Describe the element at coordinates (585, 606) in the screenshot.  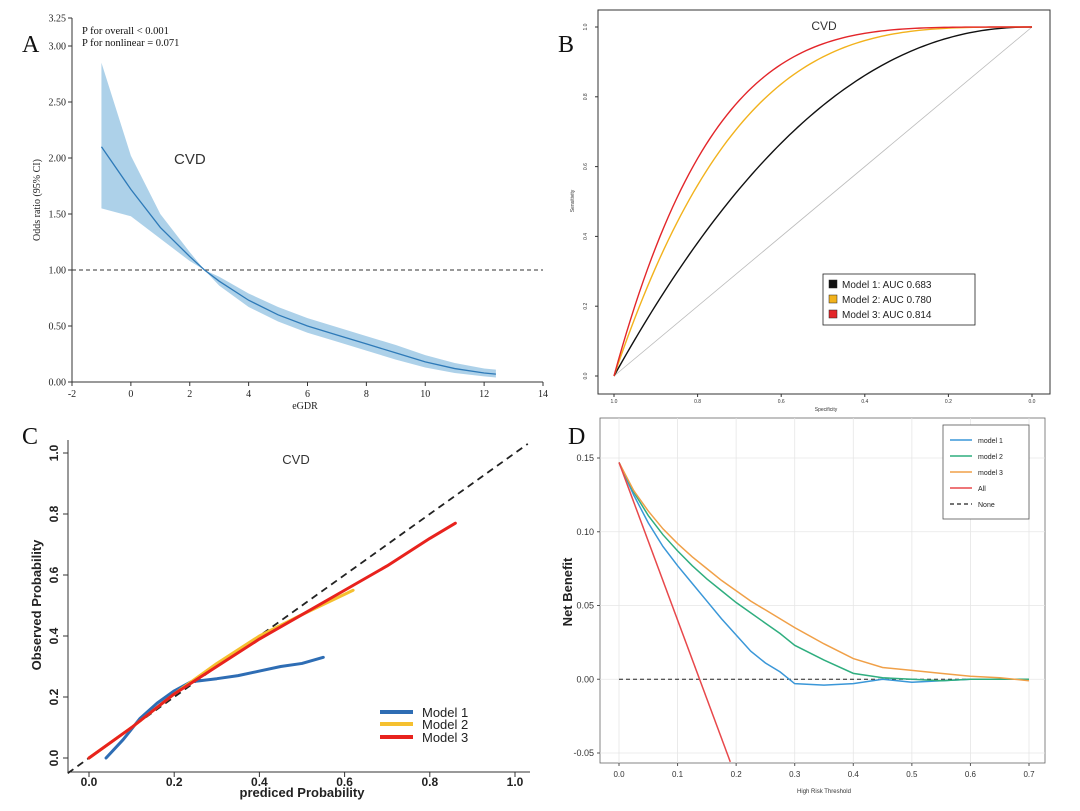
I see `panel-d-y-tick-label: 0.05` at that location.